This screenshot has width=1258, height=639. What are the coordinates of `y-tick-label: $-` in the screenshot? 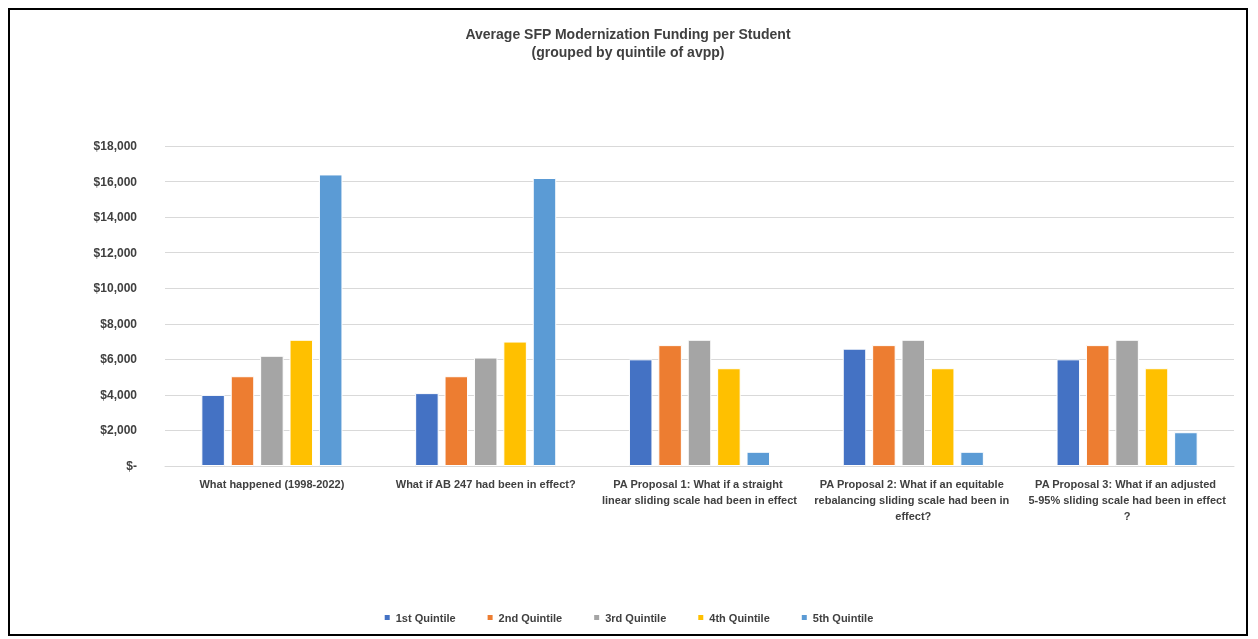 It's located at (131, 466).